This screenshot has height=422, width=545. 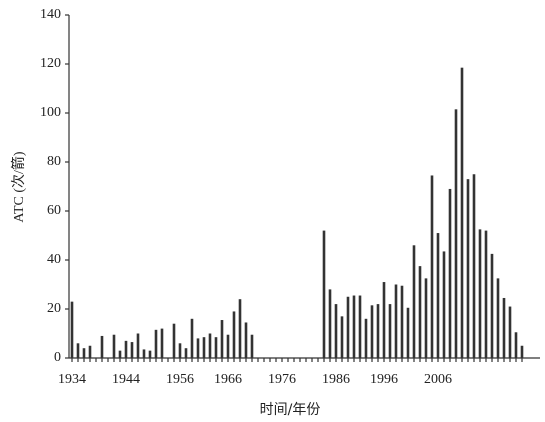 I want to click on y-tick-label: 0, so click(x=57, y=357).